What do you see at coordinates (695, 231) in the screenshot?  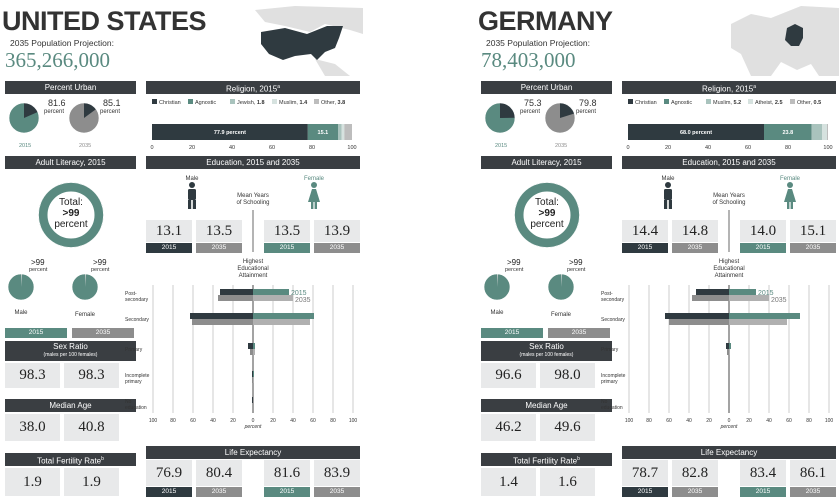 I see `edu-male-2035: 14.8` at bounding box center [695, 231].